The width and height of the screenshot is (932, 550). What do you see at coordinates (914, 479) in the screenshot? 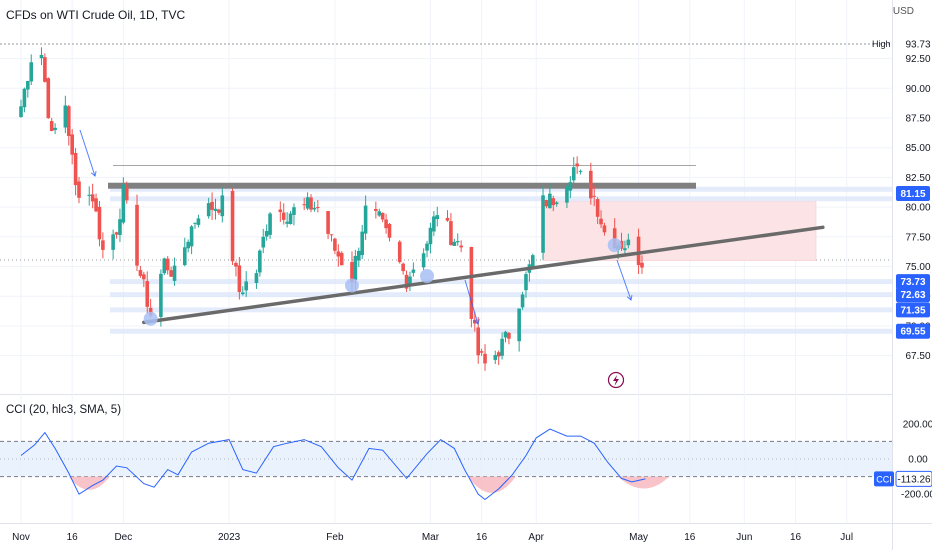
I see `cci-last-value: -113.26` at bounding box center [914, 479].